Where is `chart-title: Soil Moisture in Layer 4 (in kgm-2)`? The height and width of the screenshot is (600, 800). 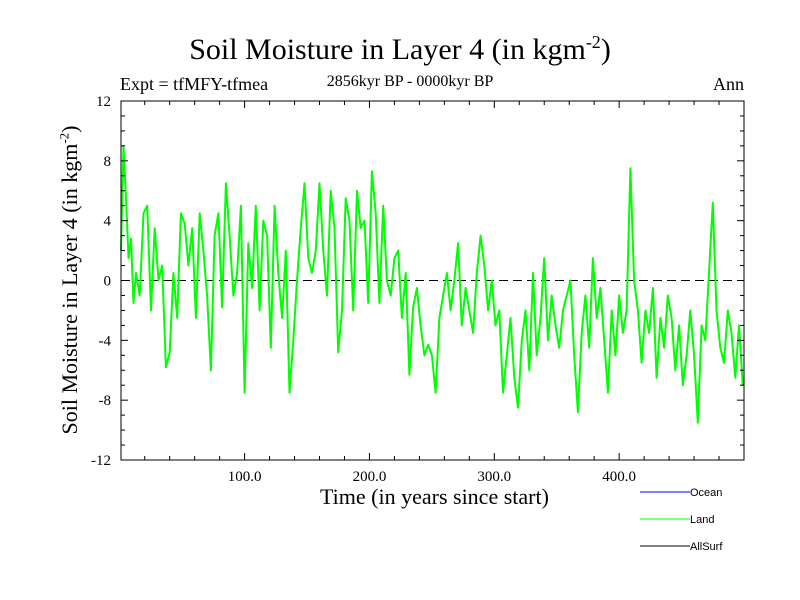 chart-title: Soil Moisture in Layer 4 (in kgm-2) is located at coordinates (400, 49).